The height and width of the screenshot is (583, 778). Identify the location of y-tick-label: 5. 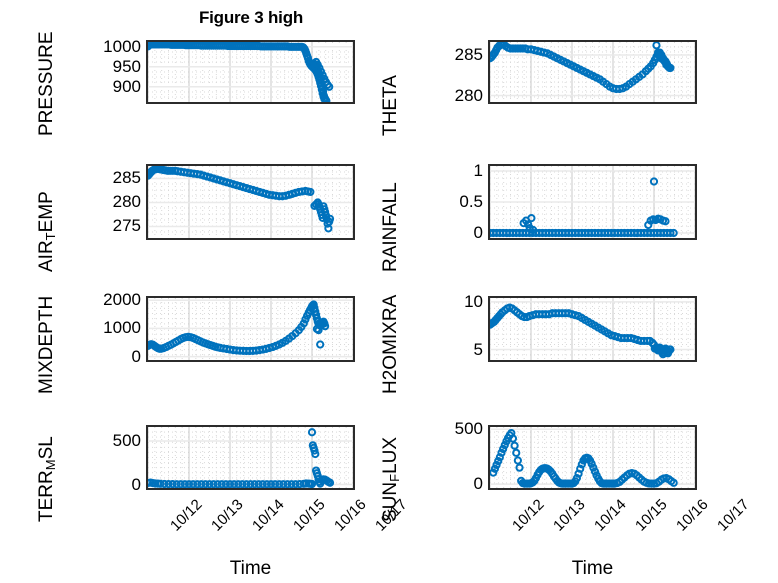
(478, 349).